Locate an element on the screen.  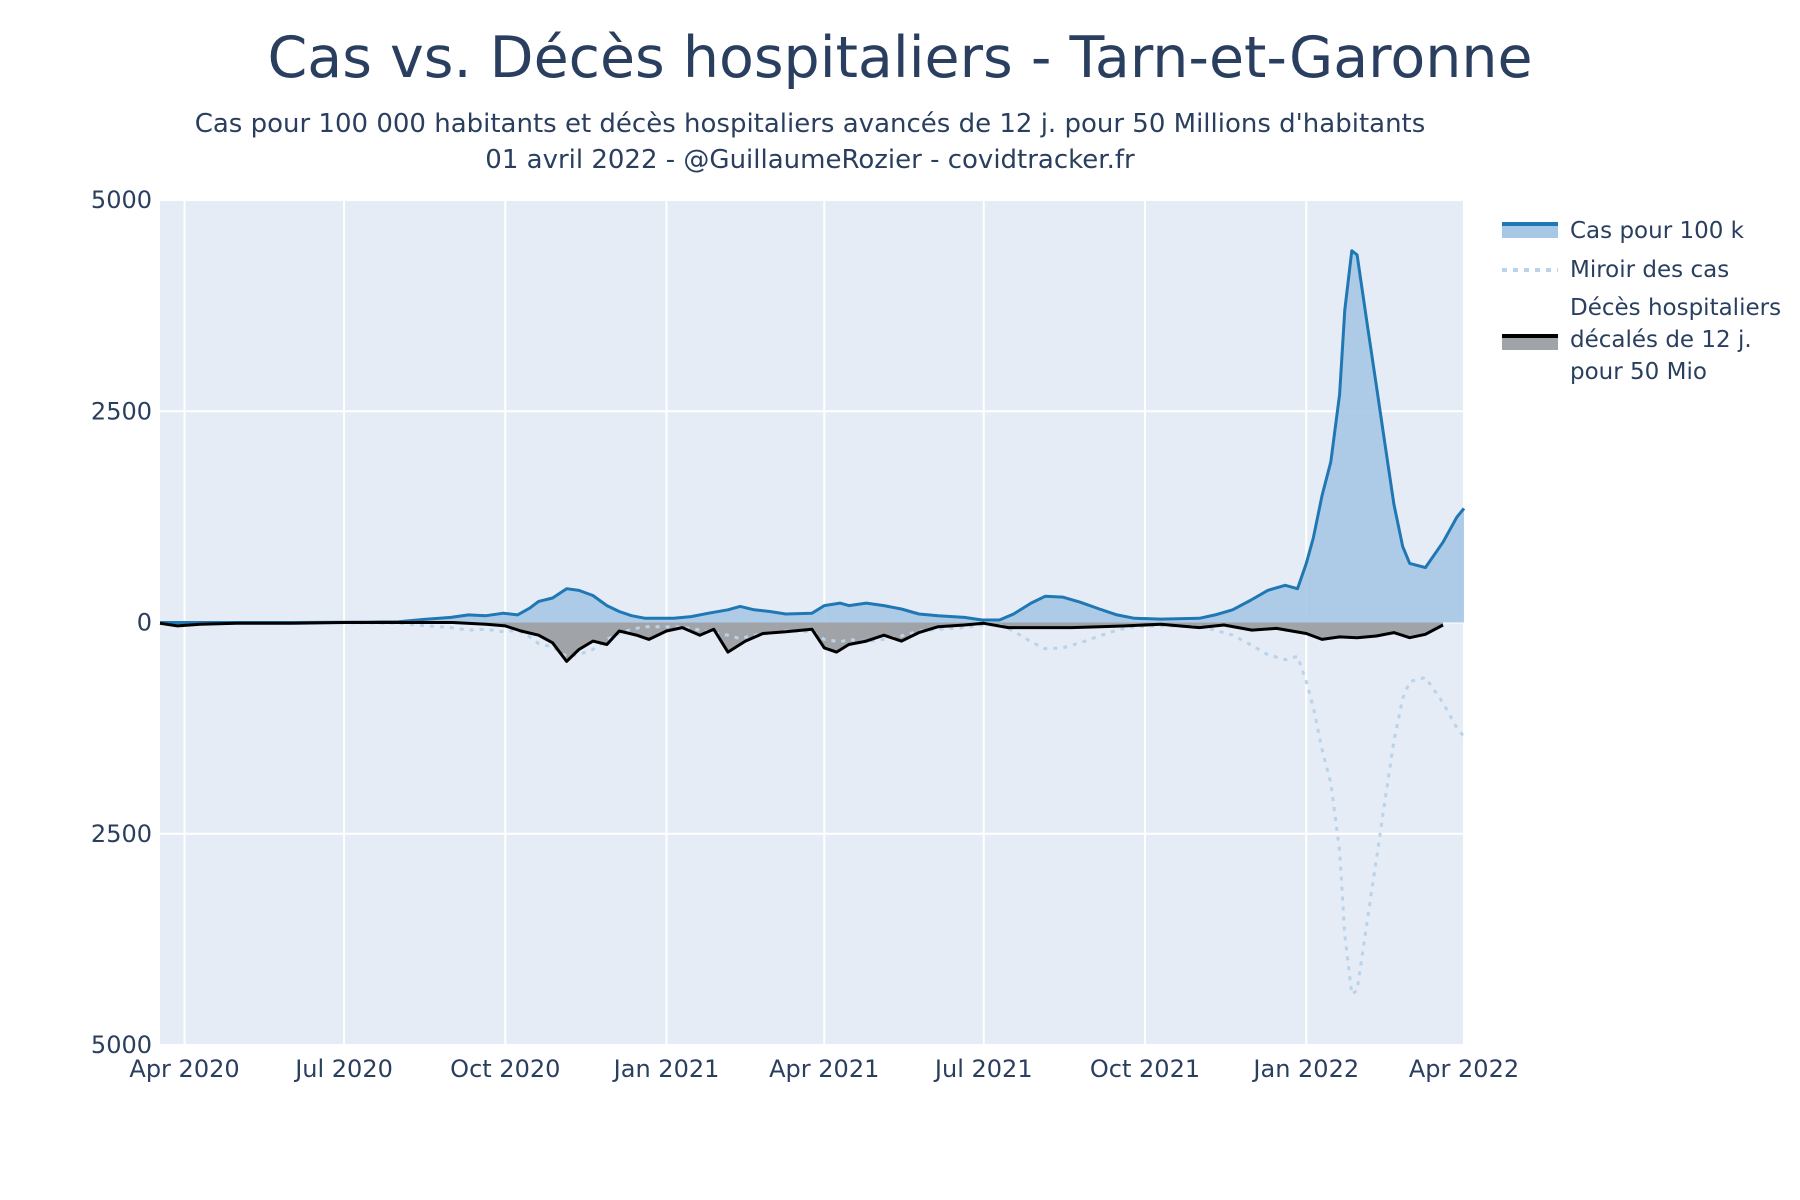
x-tick-label: Jan 2021 is located at coordinates (666, 1069).